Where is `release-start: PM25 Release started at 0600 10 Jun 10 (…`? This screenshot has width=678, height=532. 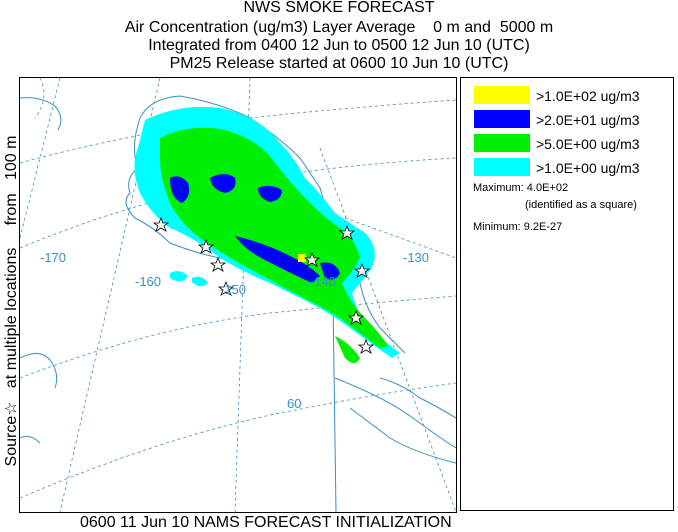
release-start: PM25 Release started at 0600 10 Jun 10 (… is located at coordinates (339, 63).